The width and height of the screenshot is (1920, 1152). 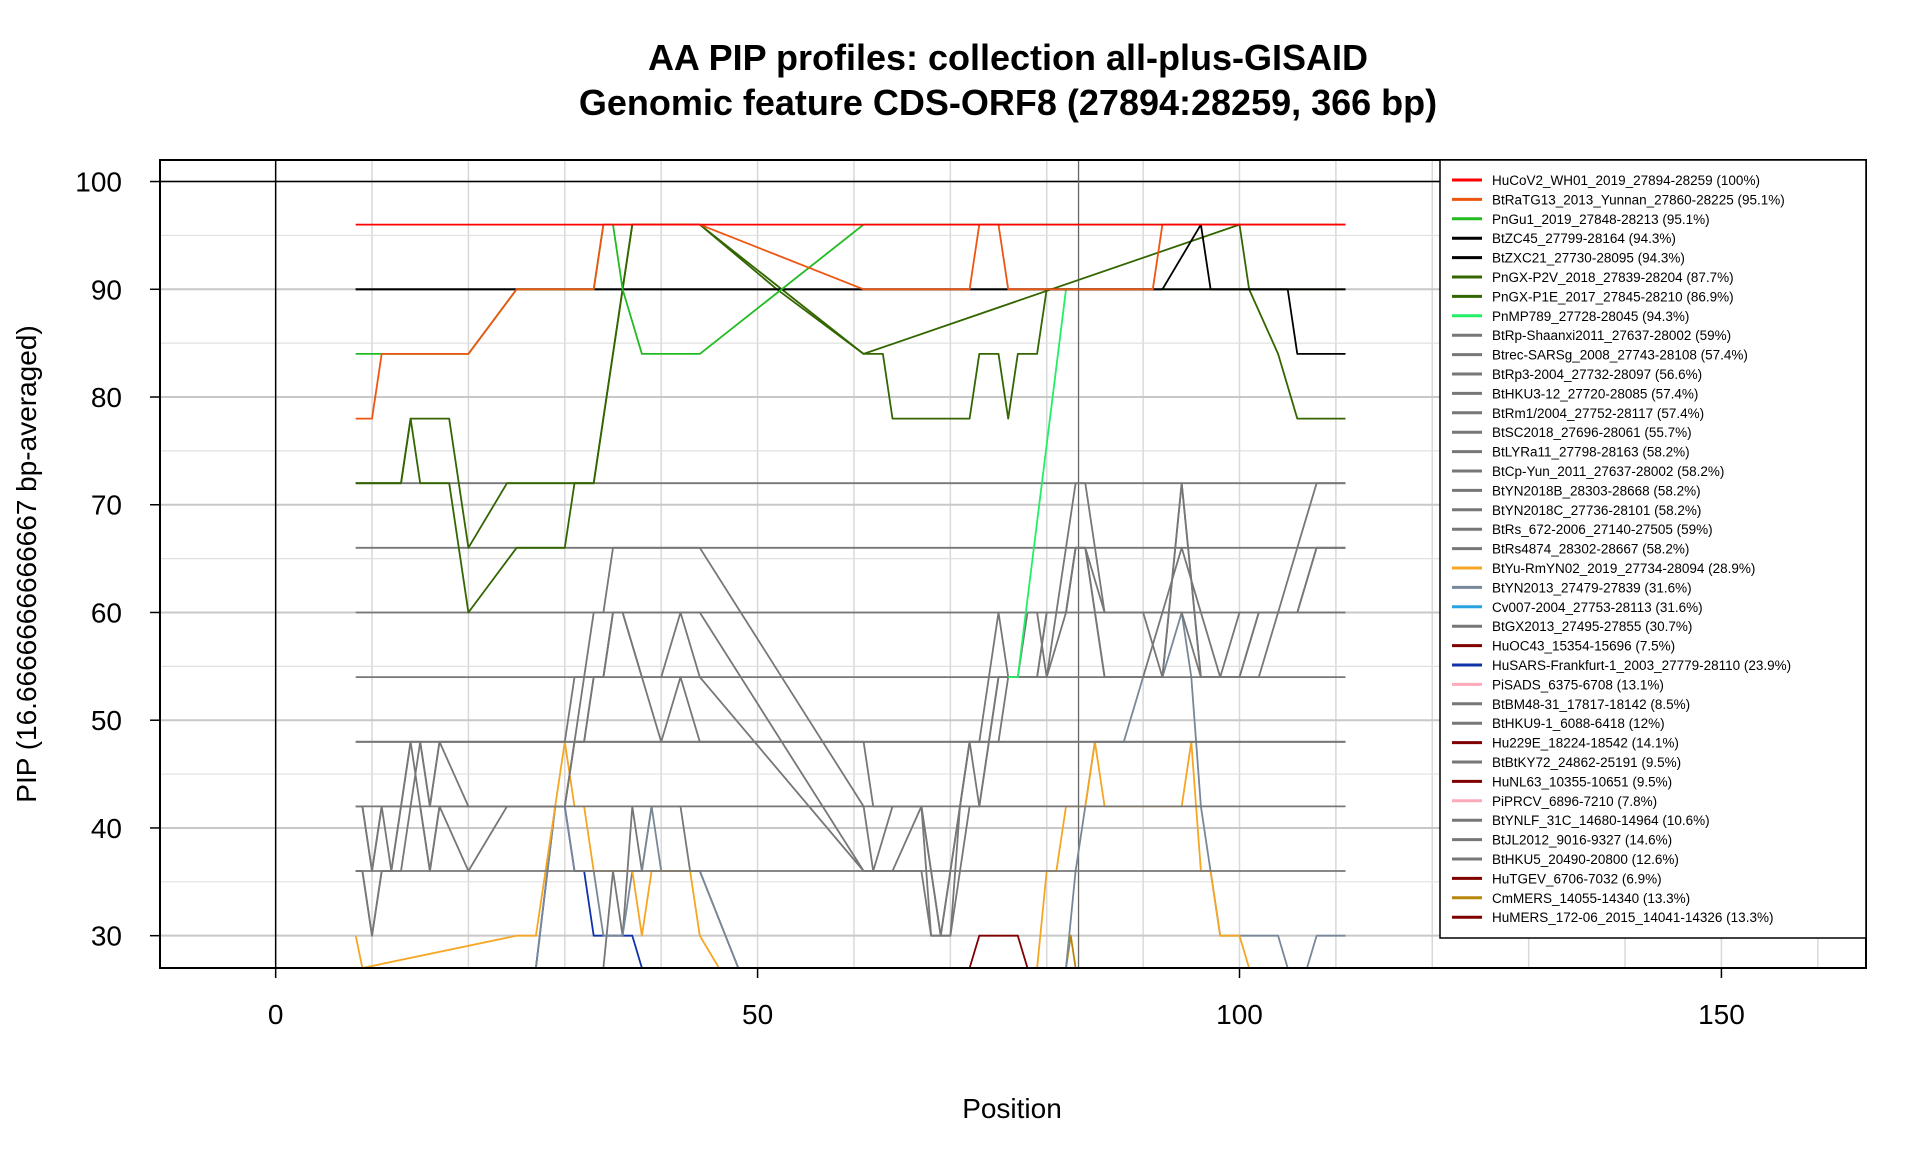 I want to click on legend-entry: PiPRCV_6896-7210 (7.8%), so click(x=1574, y=801).